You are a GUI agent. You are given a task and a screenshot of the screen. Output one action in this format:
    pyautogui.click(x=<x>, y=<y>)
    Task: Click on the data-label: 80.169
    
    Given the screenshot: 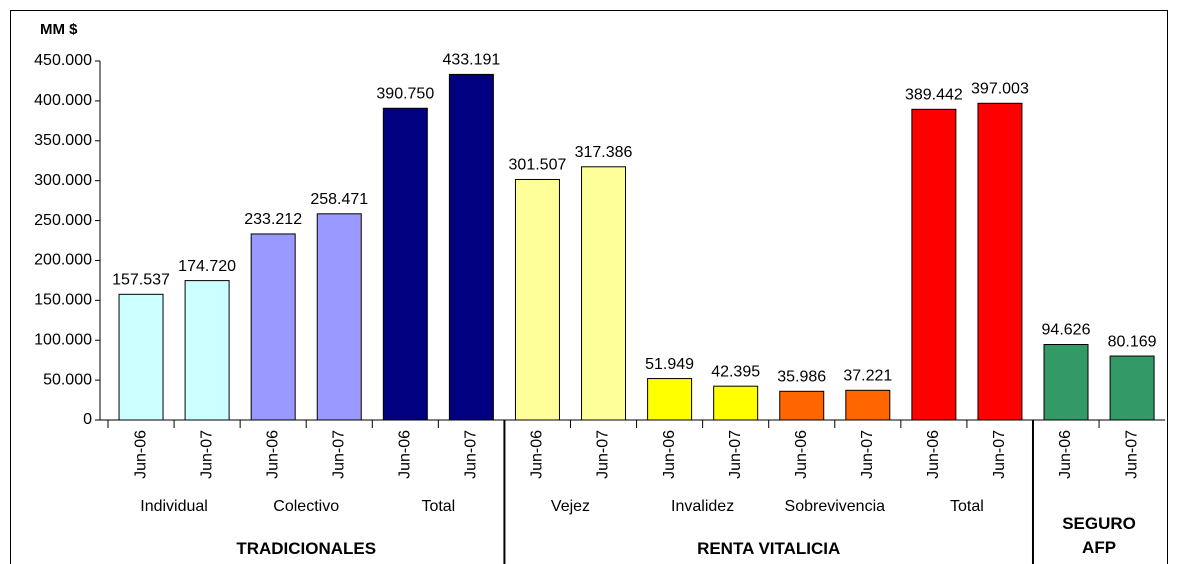 What is the action you would take?
    pyautogui.click(x=1132, y=341)
    